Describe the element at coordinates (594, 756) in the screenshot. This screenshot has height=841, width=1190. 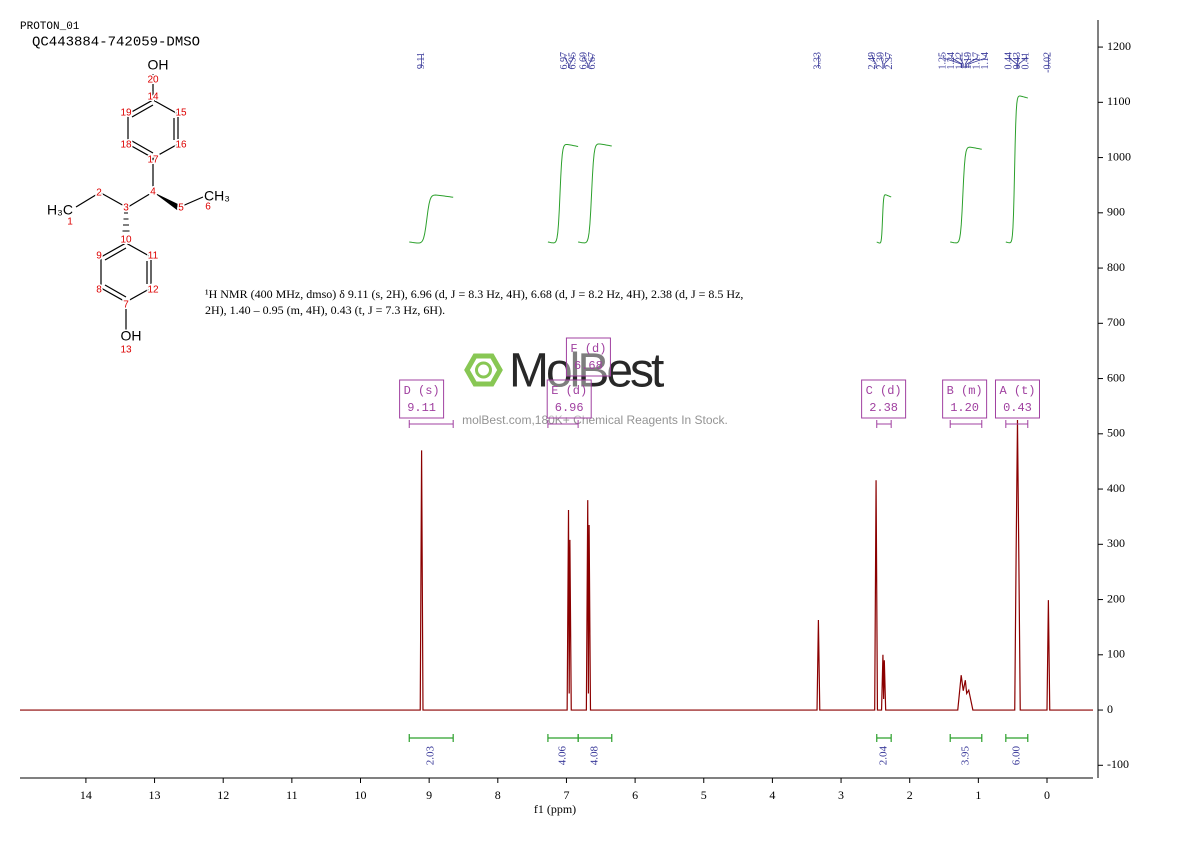
I see `integral-label: 4.08` at that location.